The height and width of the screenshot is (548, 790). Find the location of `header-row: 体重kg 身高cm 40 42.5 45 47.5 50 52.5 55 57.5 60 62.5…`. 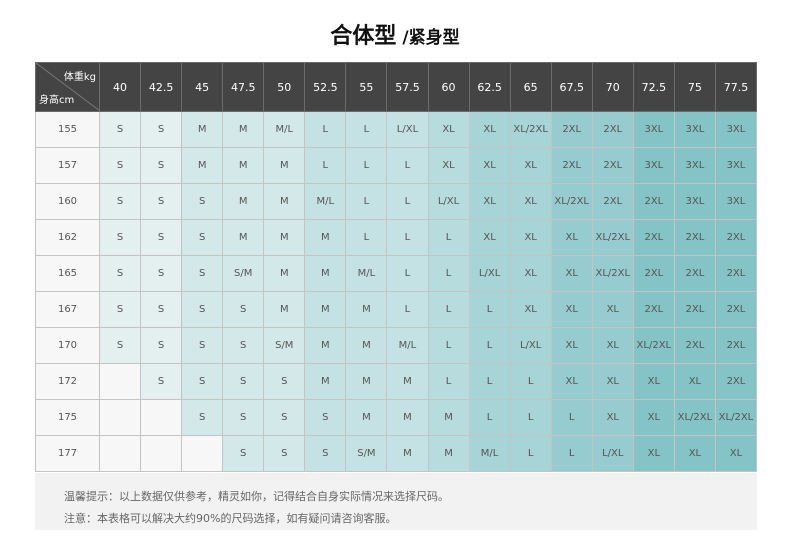

header-row: 体重kg 身高cm 40 42.5 45 47.5 50 52.5 55 57.5 60 62.5… is located at coordinates (396, 87).